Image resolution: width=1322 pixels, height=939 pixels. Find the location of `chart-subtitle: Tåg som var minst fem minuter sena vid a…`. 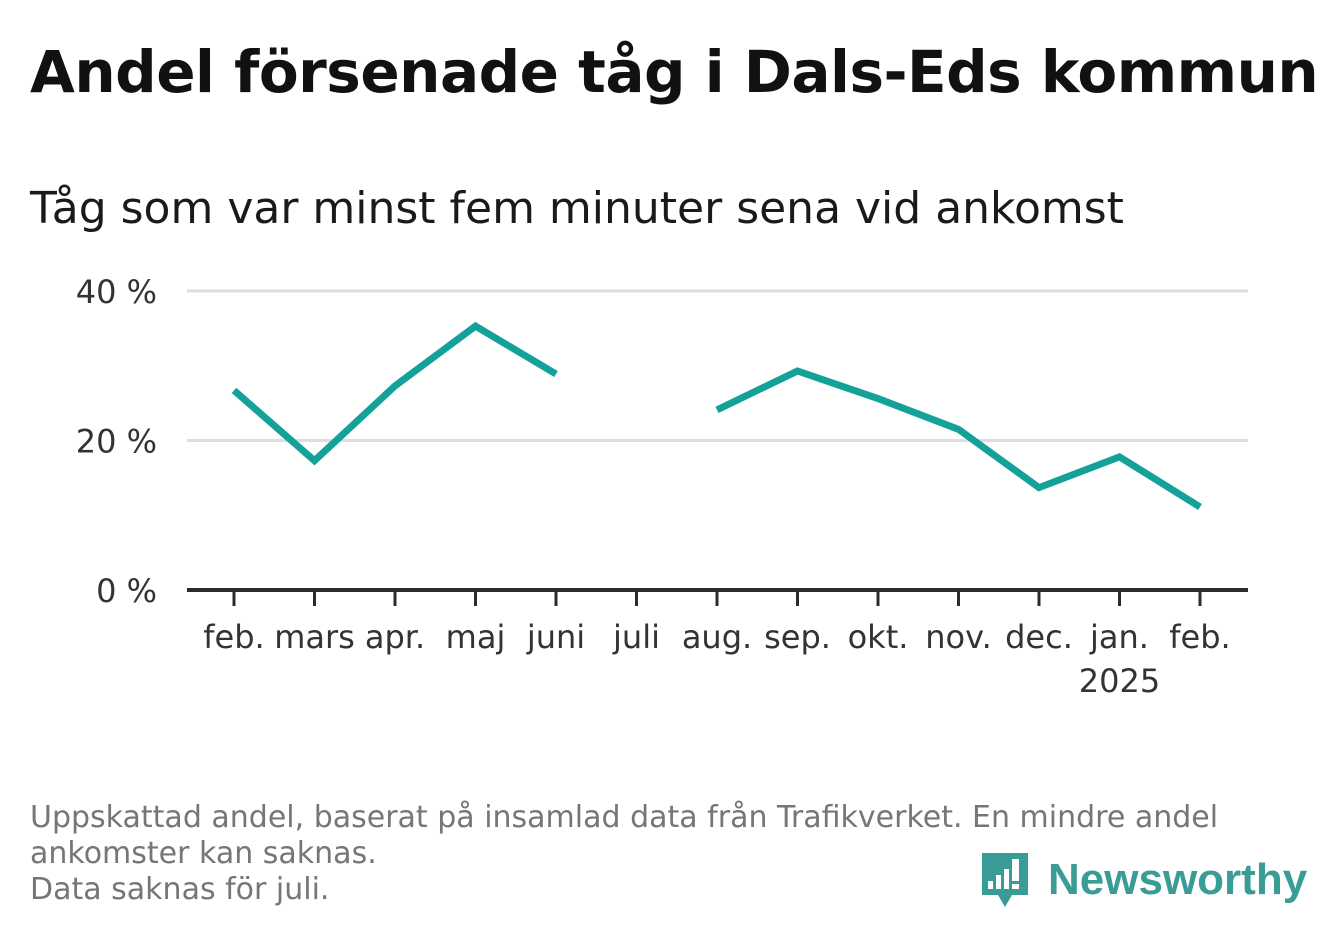

chart-subtitle: Tåg som var minst fem minuter sena vid a… is located at coordinates (577, 208).